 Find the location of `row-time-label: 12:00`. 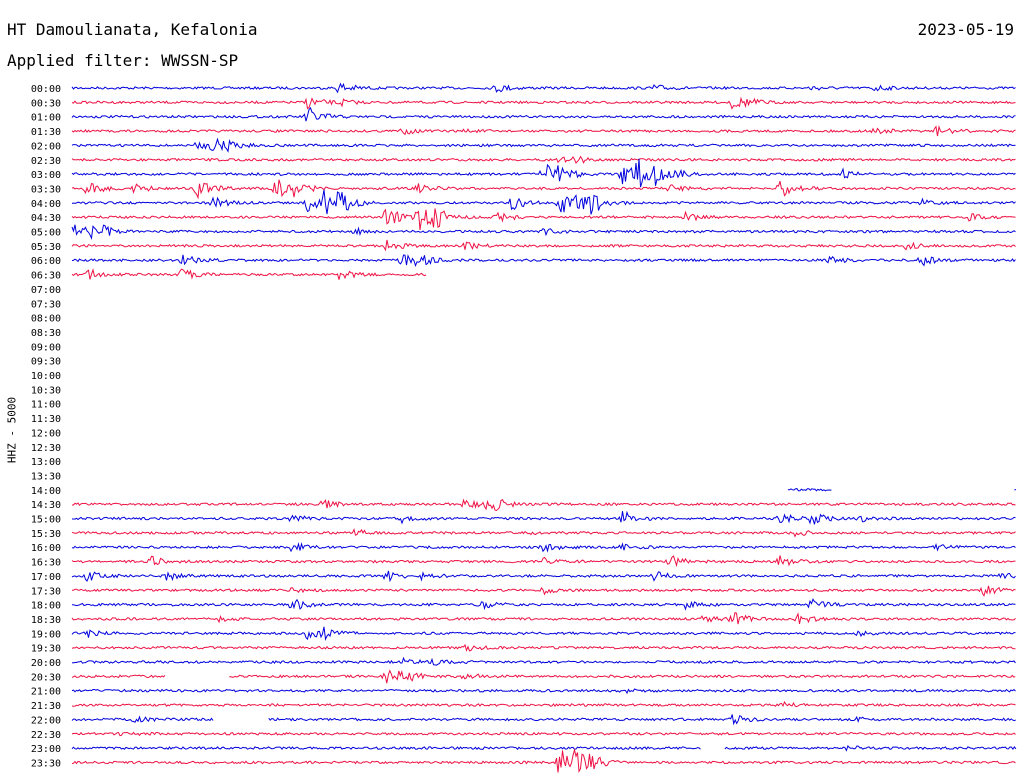

row-time-label: 12:00 is located at coordinates (46, 433).